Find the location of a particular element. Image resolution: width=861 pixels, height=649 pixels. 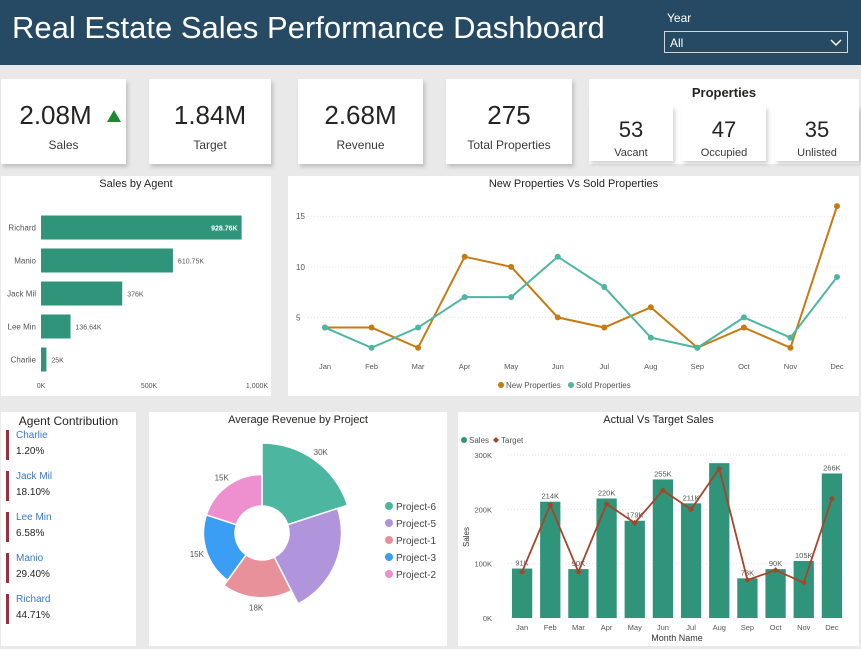

agent-data-label: 25K is located at coordinates (57, 361).